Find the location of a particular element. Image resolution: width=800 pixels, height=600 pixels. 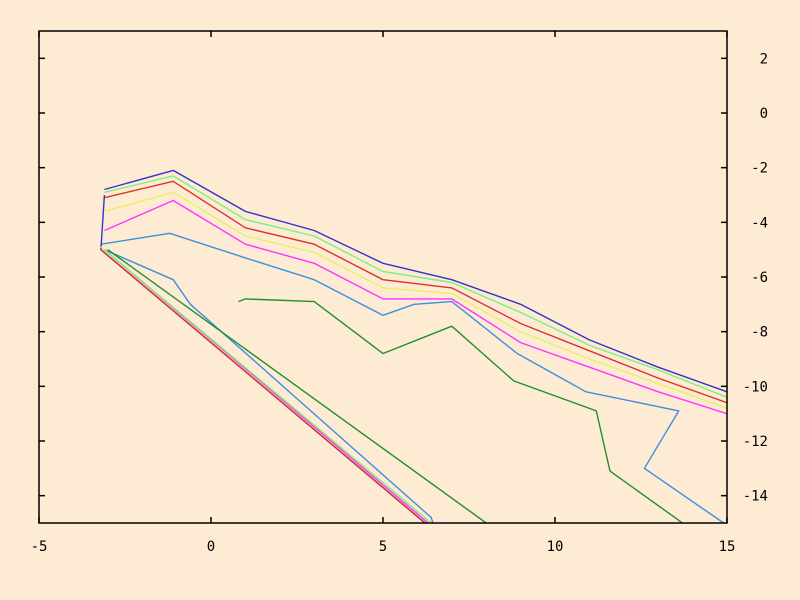

x-tick-label: 5 is located at coordinates (383, 547).